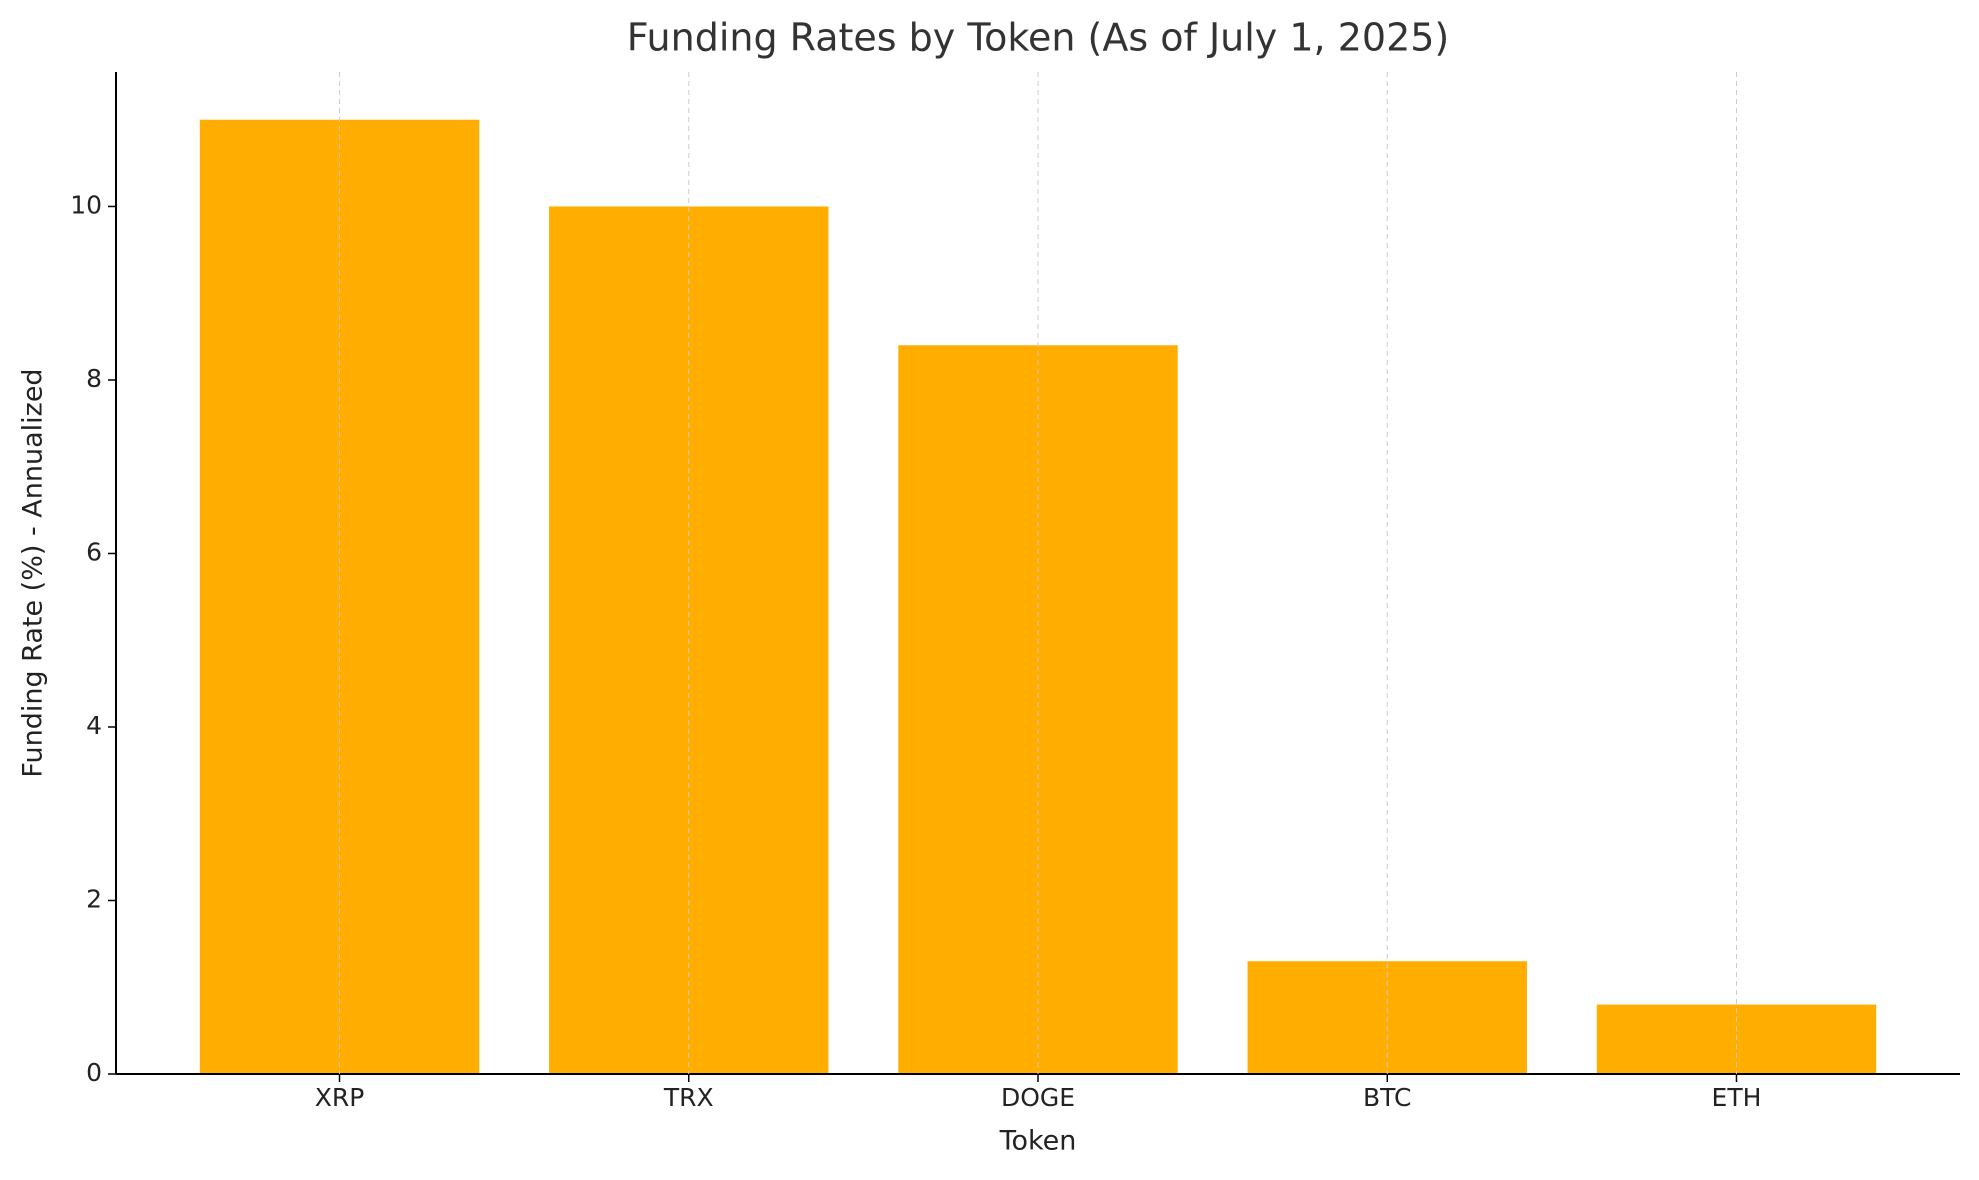 The image size is (1979, 1180). I want to click on x-tick-label: TRX, so click(688, 1097).